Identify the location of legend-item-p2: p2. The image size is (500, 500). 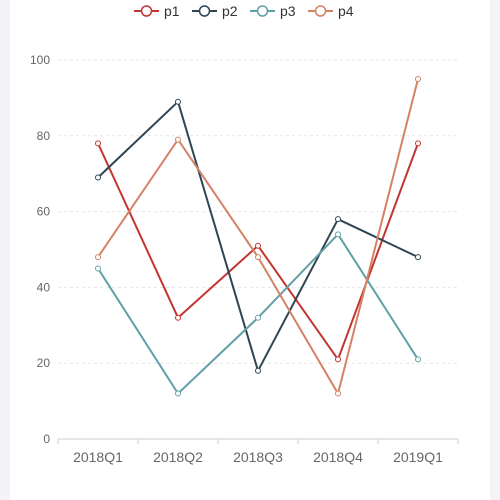
(215, 11).